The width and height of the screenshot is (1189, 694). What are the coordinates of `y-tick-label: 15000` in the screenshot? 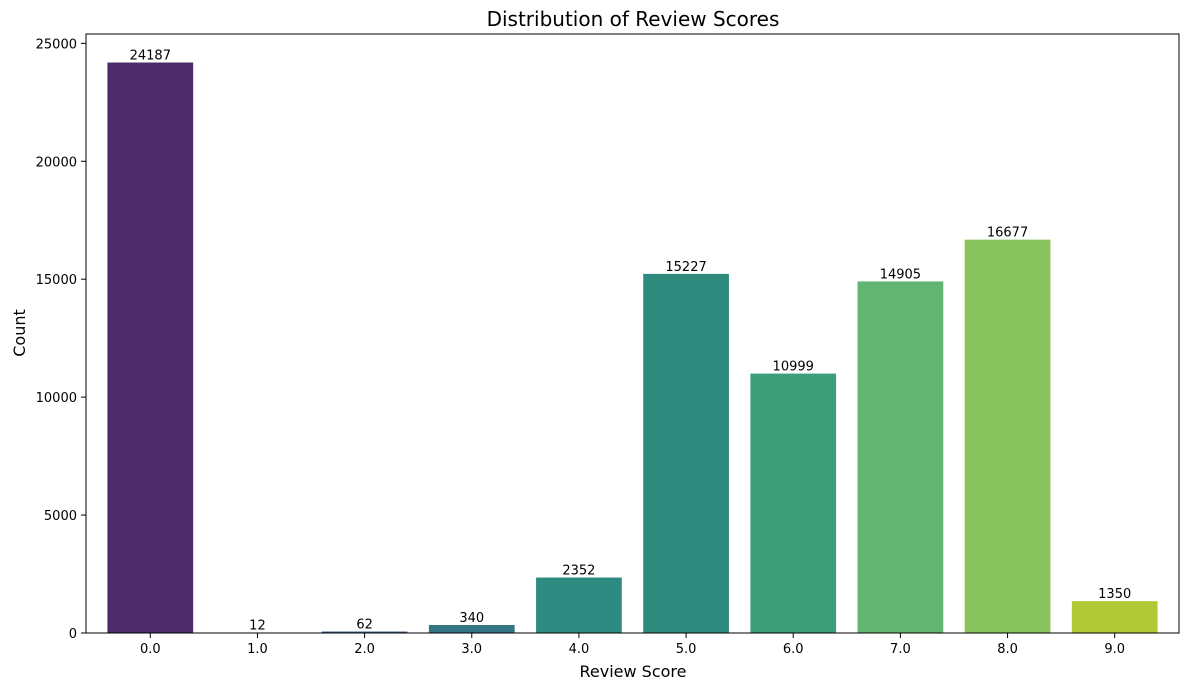 It's located at (56, 280).